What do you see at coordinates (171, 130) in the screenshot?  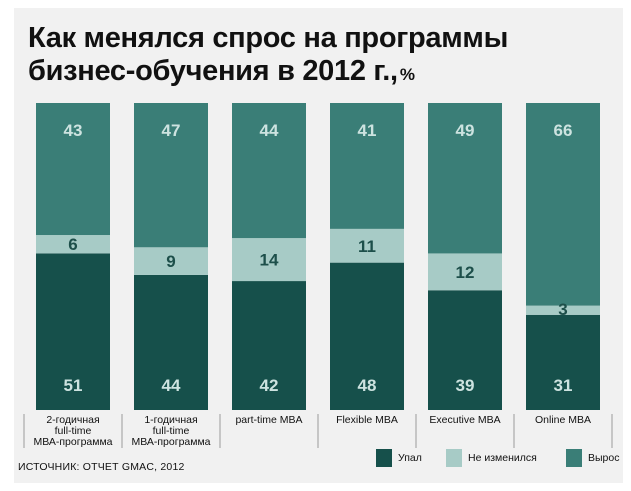 I see `value-label-grew-2: 47` at bounding box center [171, 130].